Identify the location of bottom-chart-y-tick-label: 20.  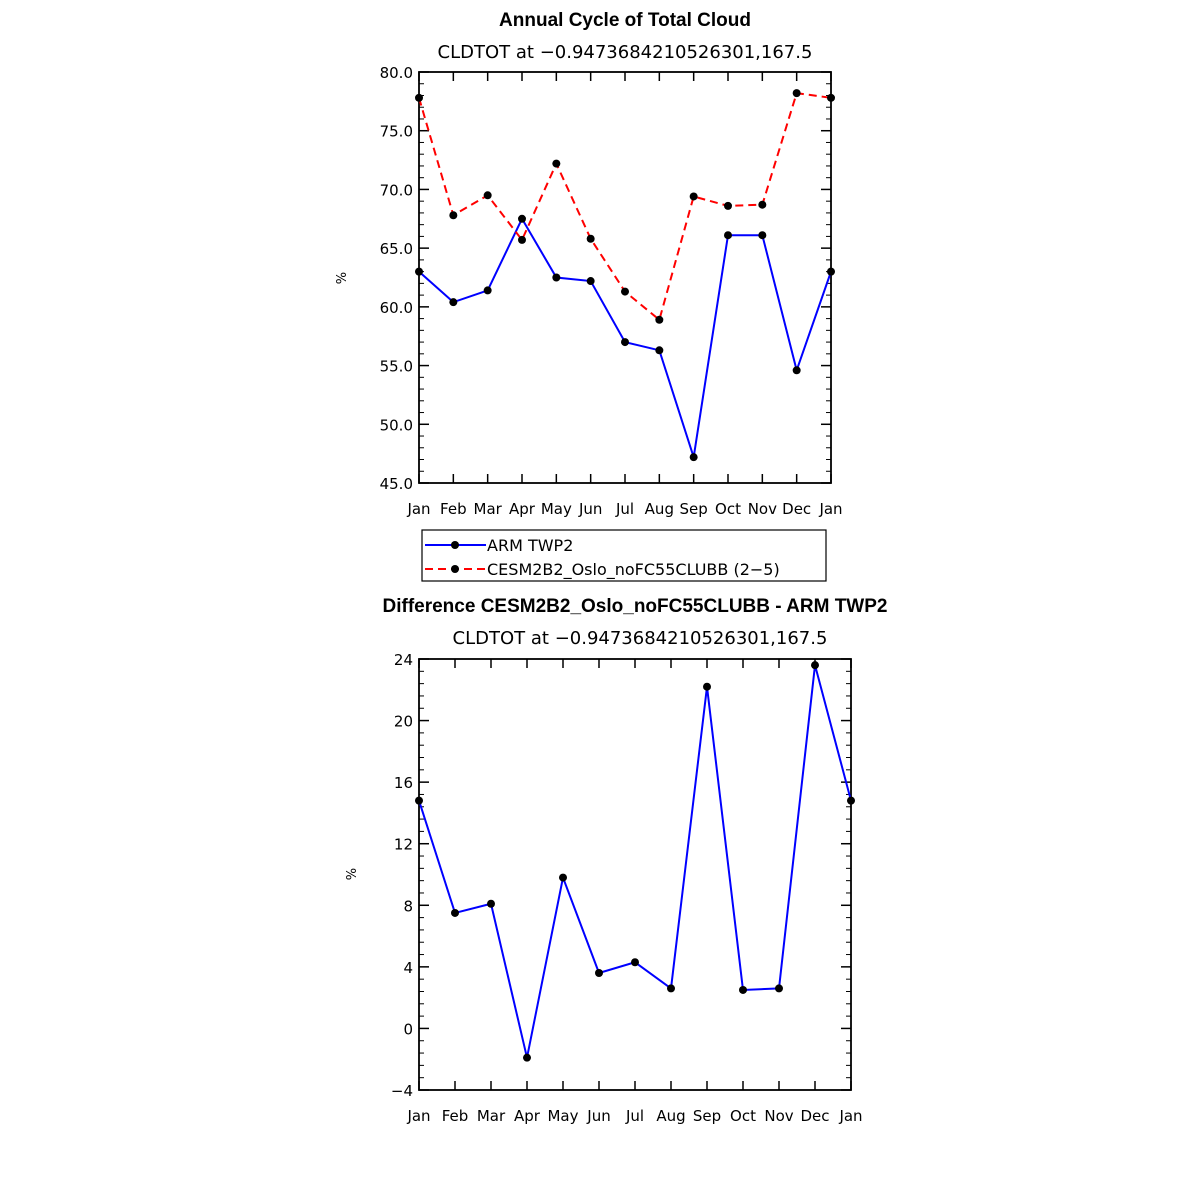
(403, 722).